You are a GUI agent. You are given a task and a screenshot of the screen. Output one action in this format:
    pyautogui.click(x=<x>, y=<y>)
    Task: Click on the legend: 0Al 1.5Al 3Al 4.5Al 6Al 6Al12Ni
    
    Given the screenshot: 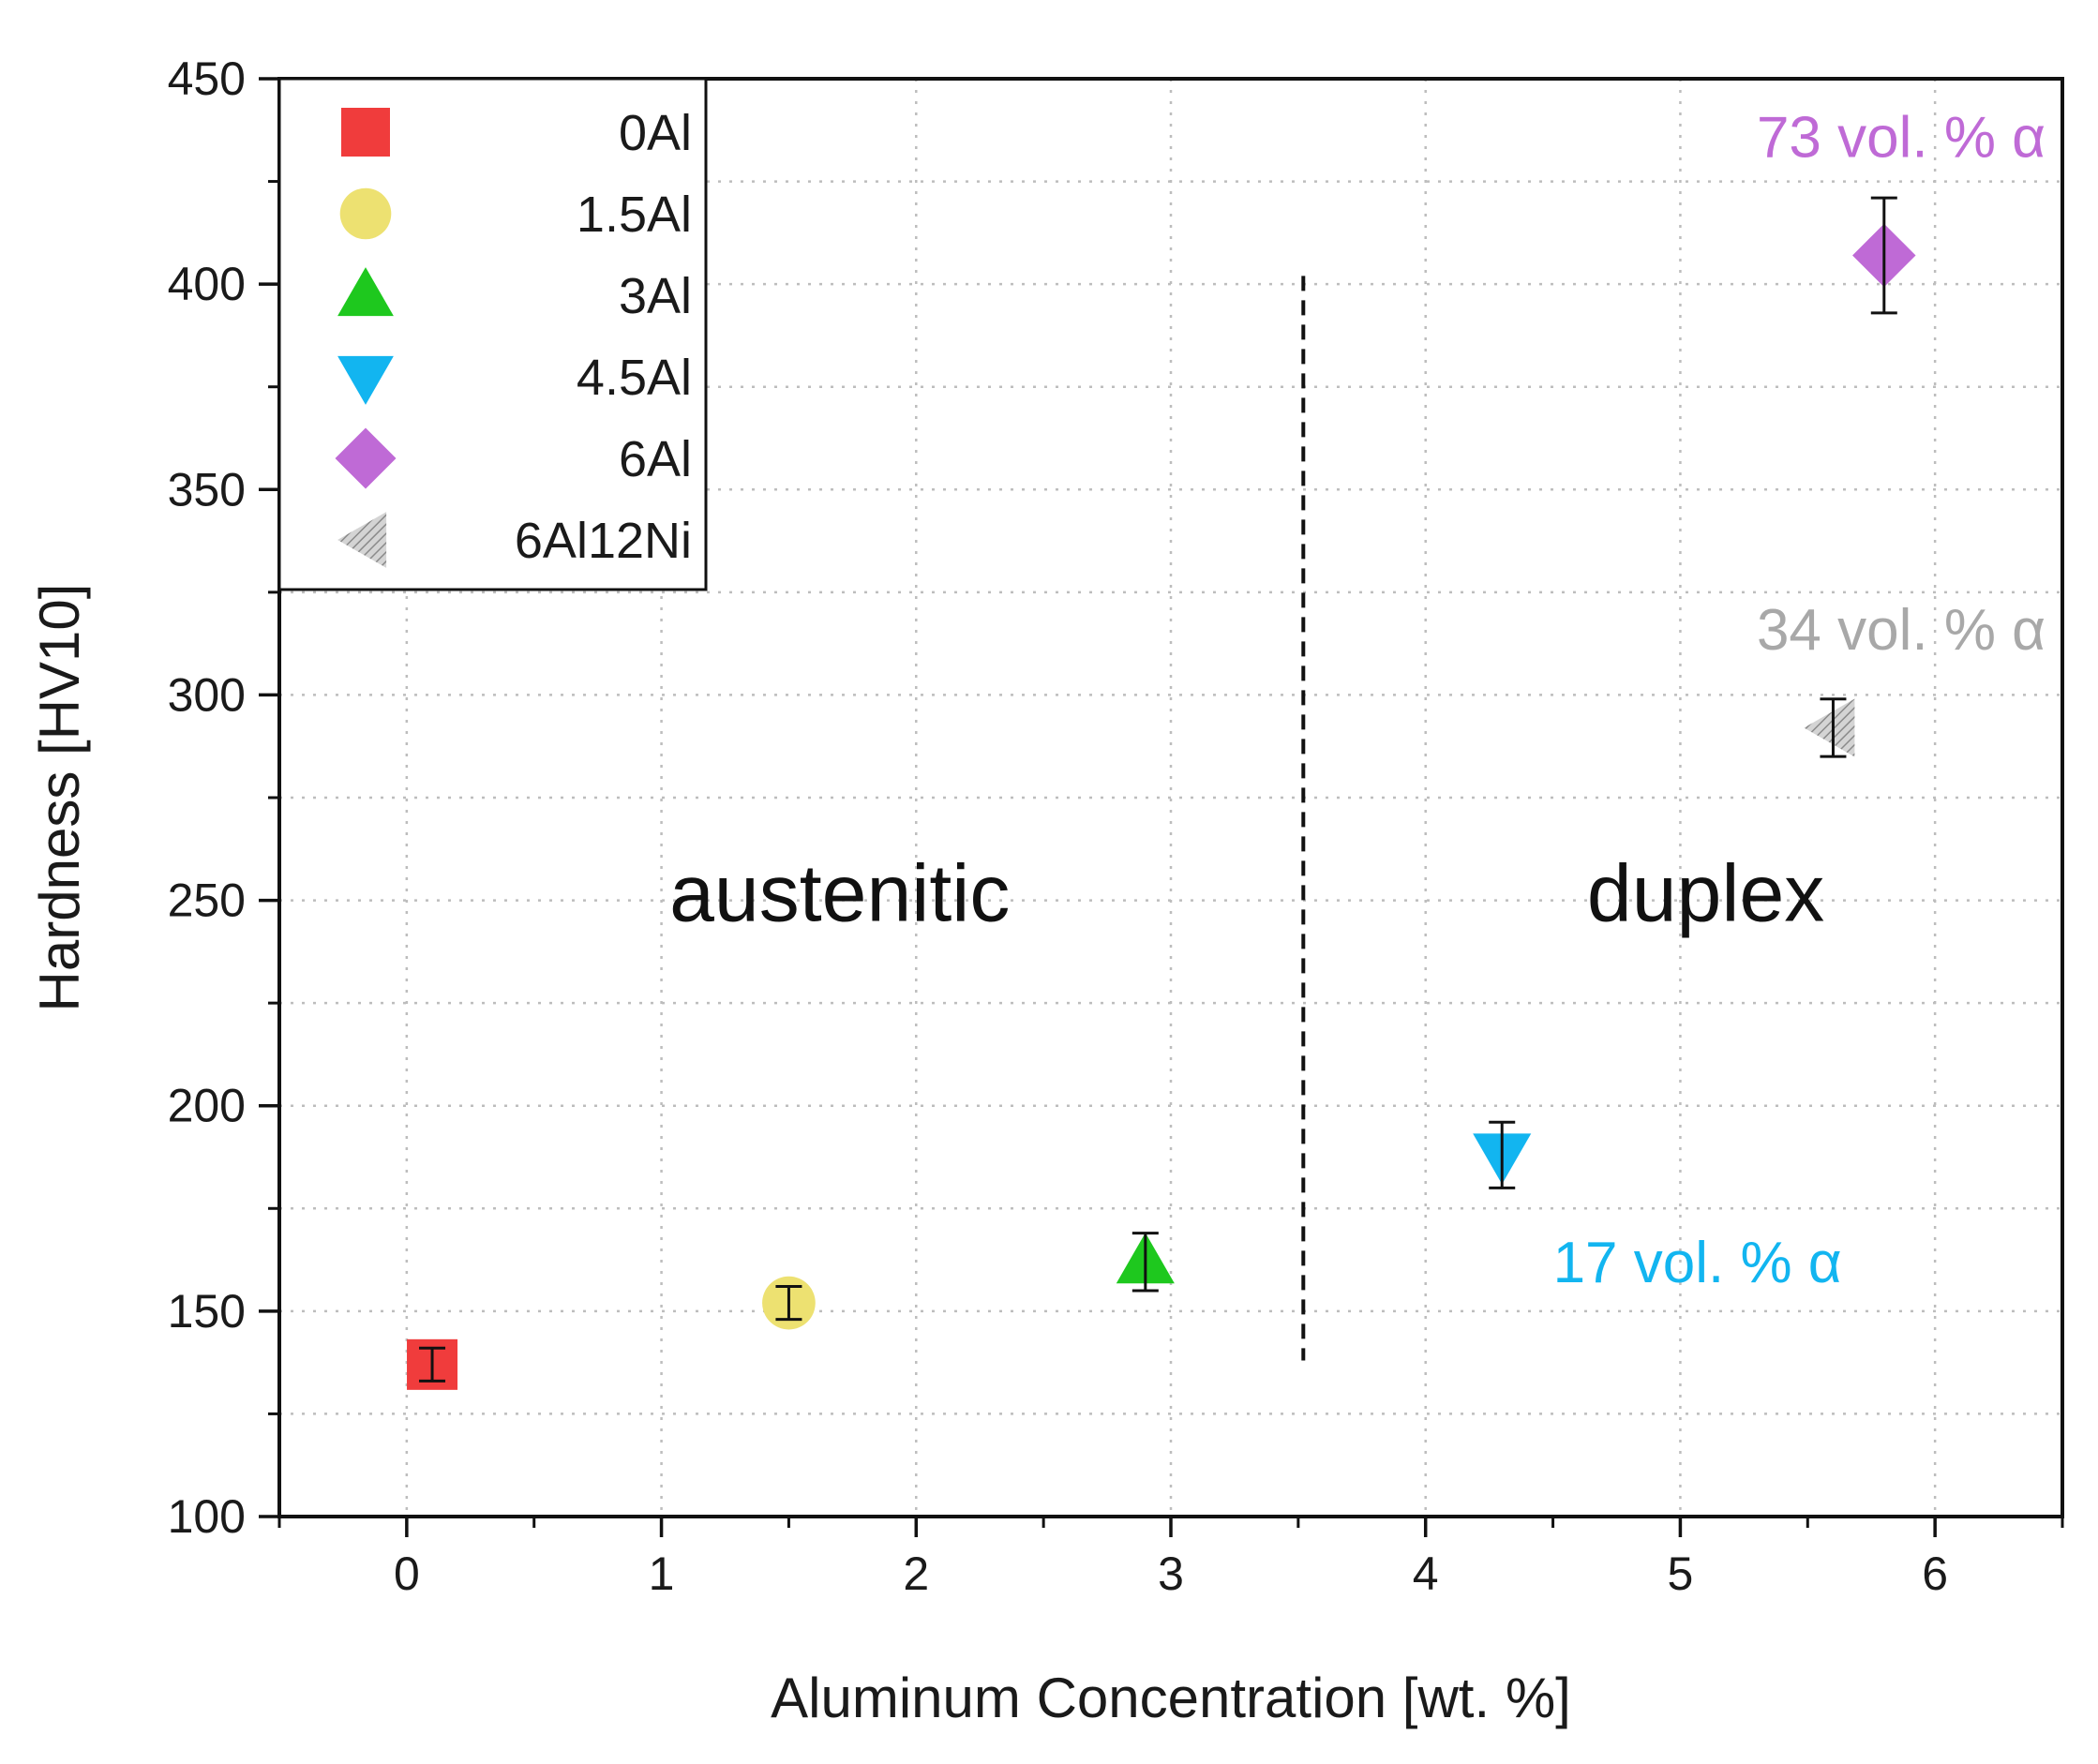 What is the action you would take?
    pyautogui.click(x=492, y=334)
    